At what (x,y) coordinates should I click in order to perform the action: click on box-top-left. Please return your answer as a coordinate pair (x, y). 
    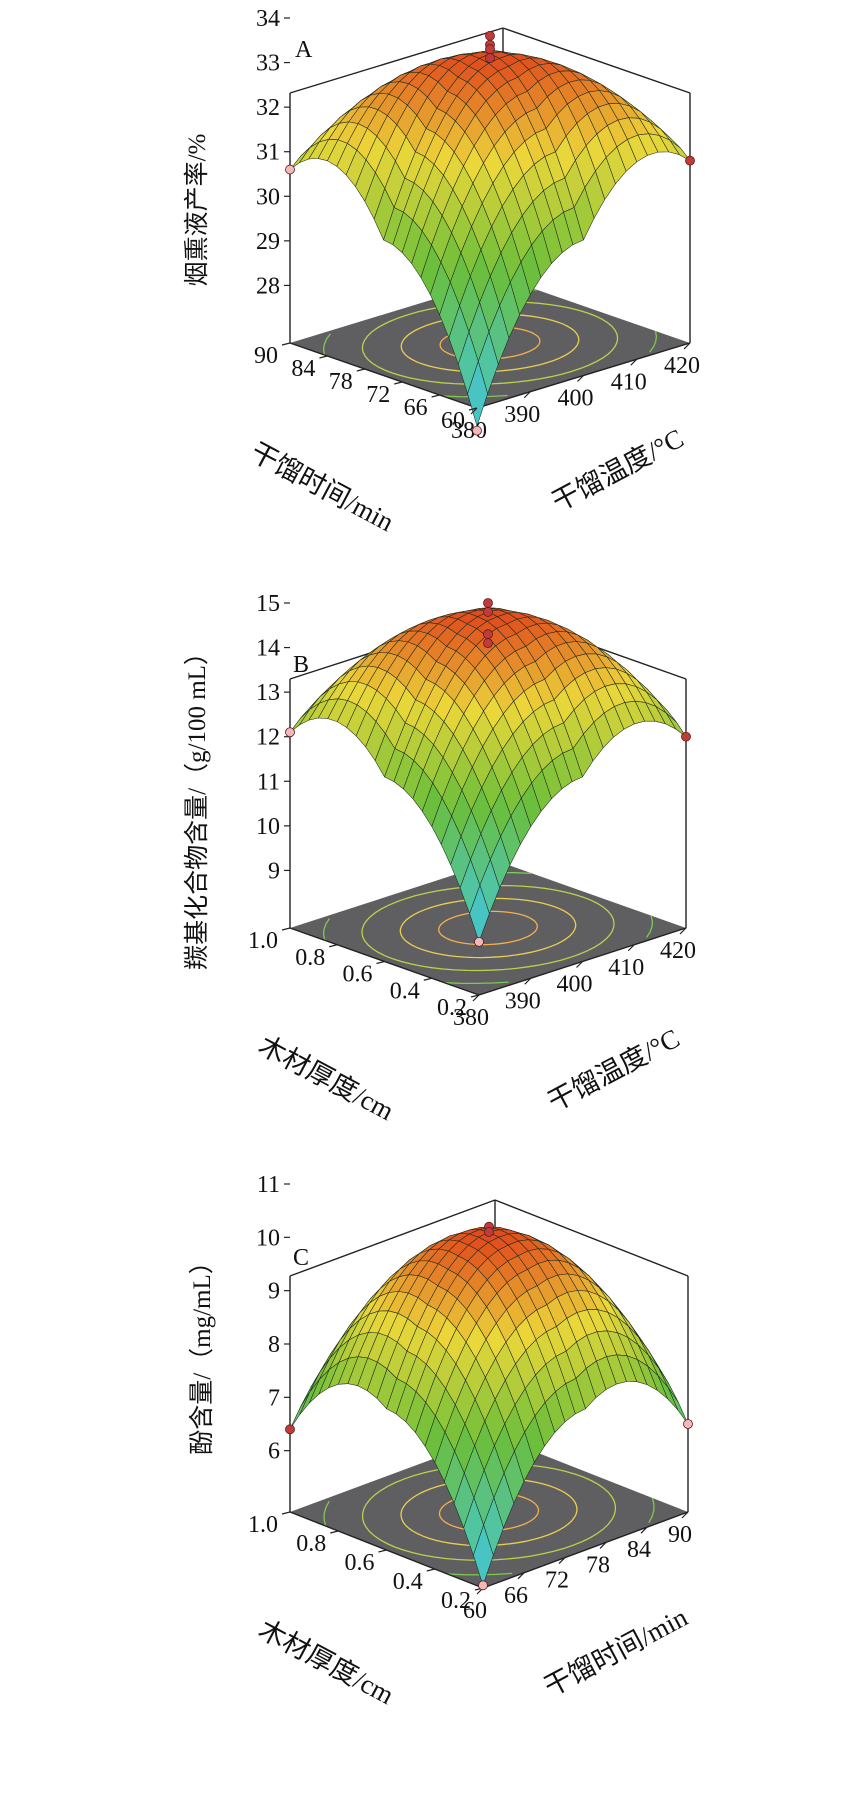
    Looking at the image, I should click on (396, 60).